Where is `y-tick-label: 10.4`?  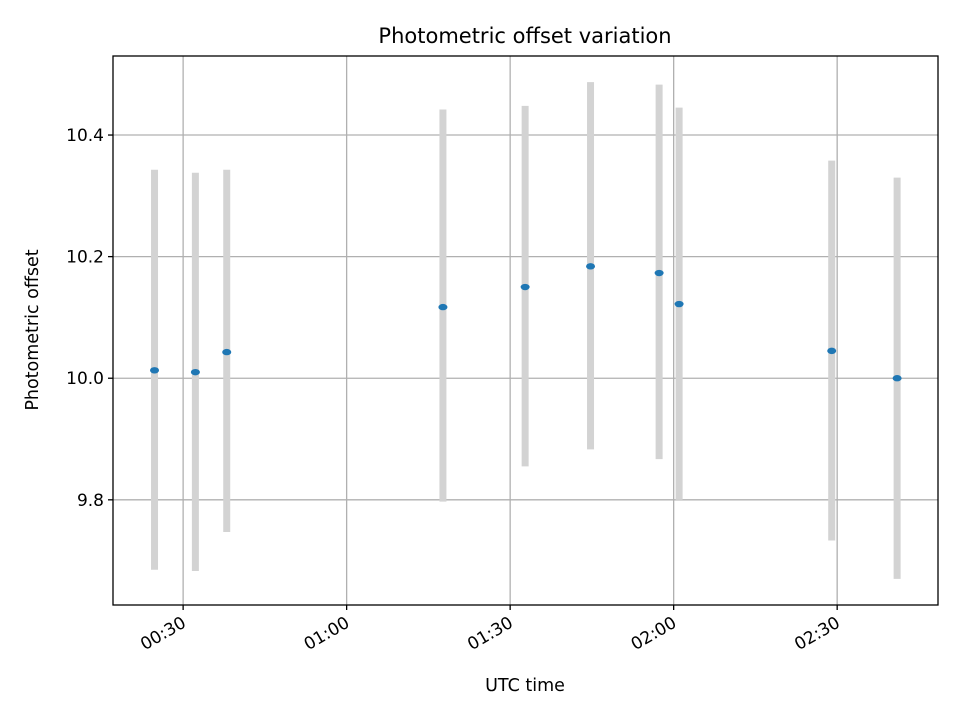 y-tick-label: 10.4 is located at coordinates (85, 136).